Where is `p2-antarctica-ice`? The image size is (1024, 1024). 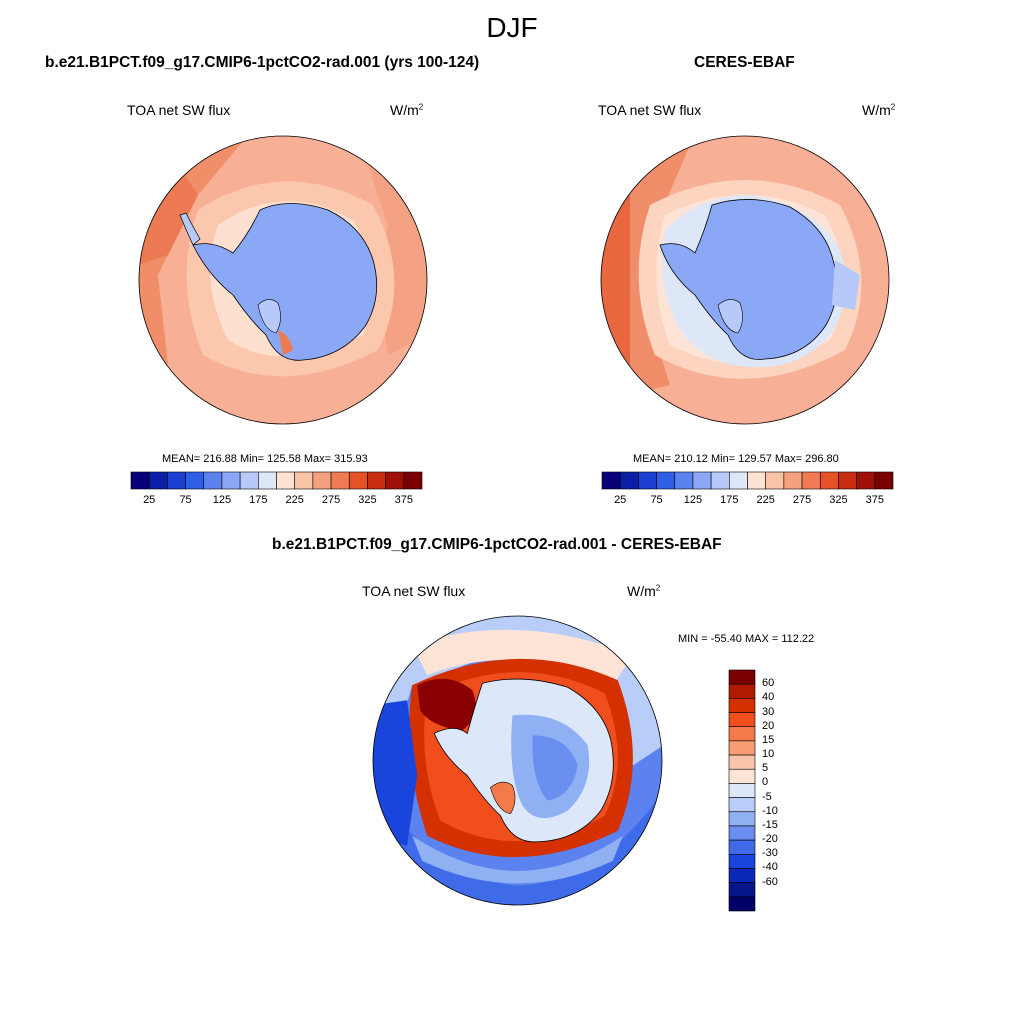 p2-antarctica-ice is located at coordinates (748, 279).